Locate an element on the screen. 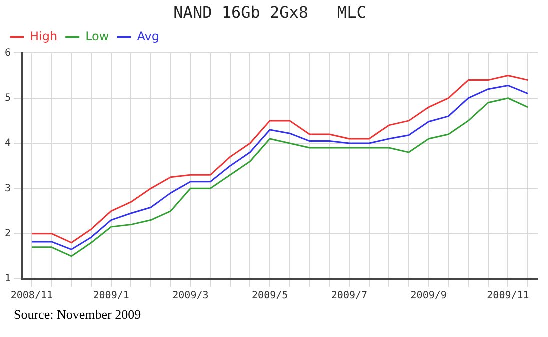  x-tick-label: 2009/3 is located at coordinates (190, 296).